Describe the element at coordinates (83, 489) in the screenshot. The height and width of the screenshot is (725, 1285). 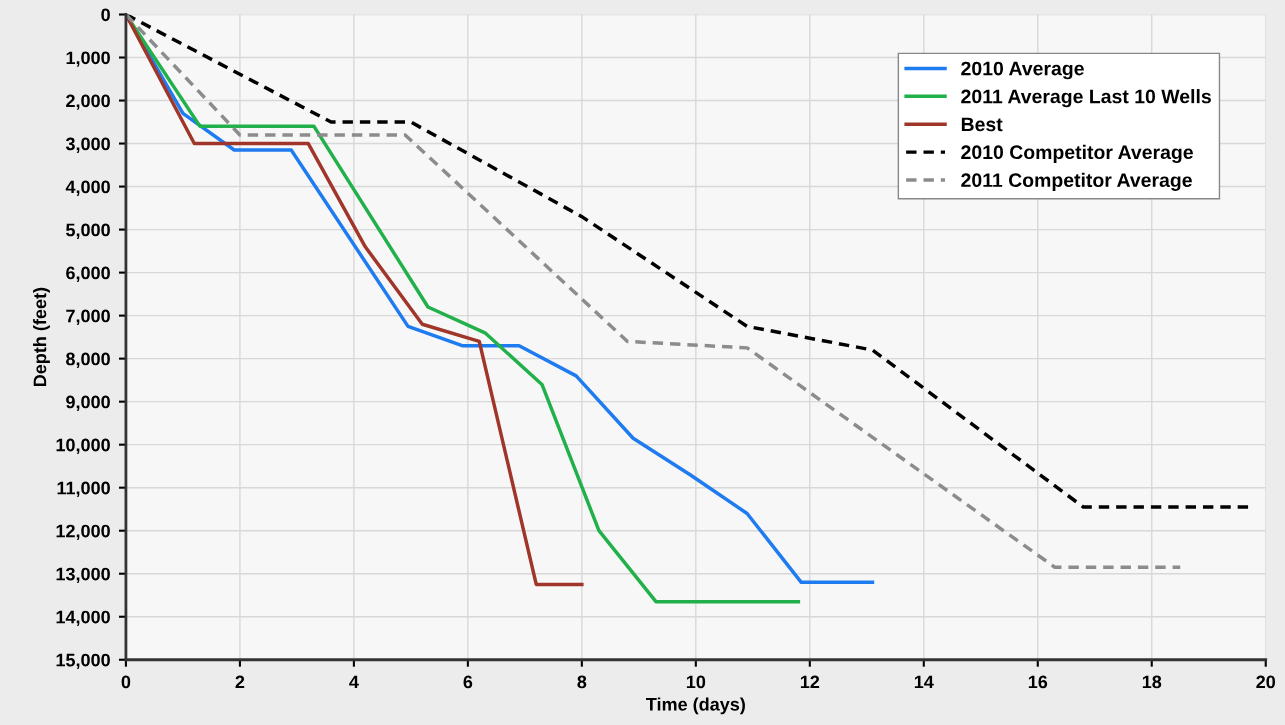
I see `y-tick-label: 11,000` at that location.